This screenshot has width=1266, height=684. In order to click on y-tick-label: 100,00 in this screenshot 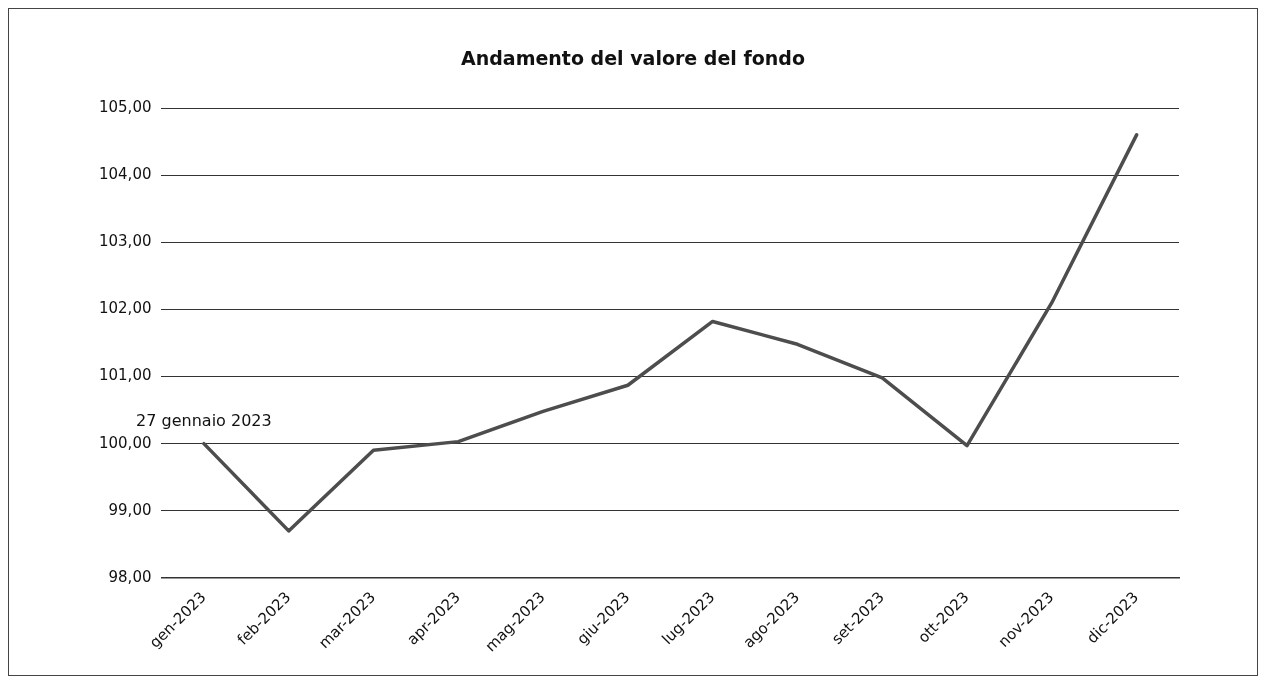, I will do `click(125, 442)`.